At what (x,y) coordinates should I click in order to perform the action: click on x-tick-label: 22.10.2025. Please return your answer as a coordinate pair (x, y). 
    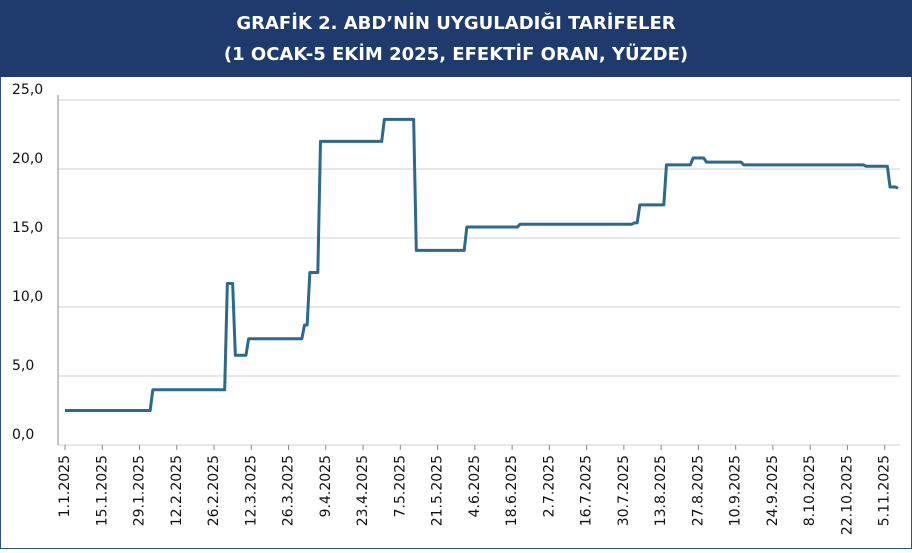
    Looking at the image, I should click on (847, 495).